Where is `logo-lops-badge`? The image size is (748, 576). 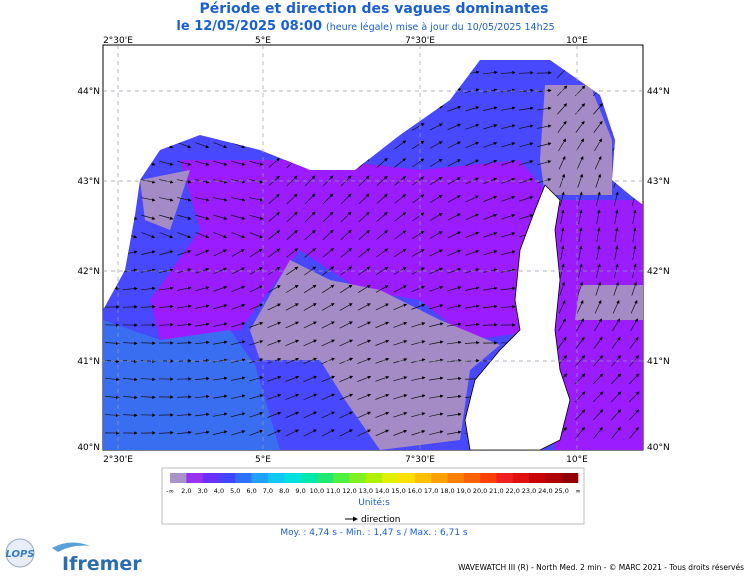 logo-lops-badge is located at coordinates (20, 553).